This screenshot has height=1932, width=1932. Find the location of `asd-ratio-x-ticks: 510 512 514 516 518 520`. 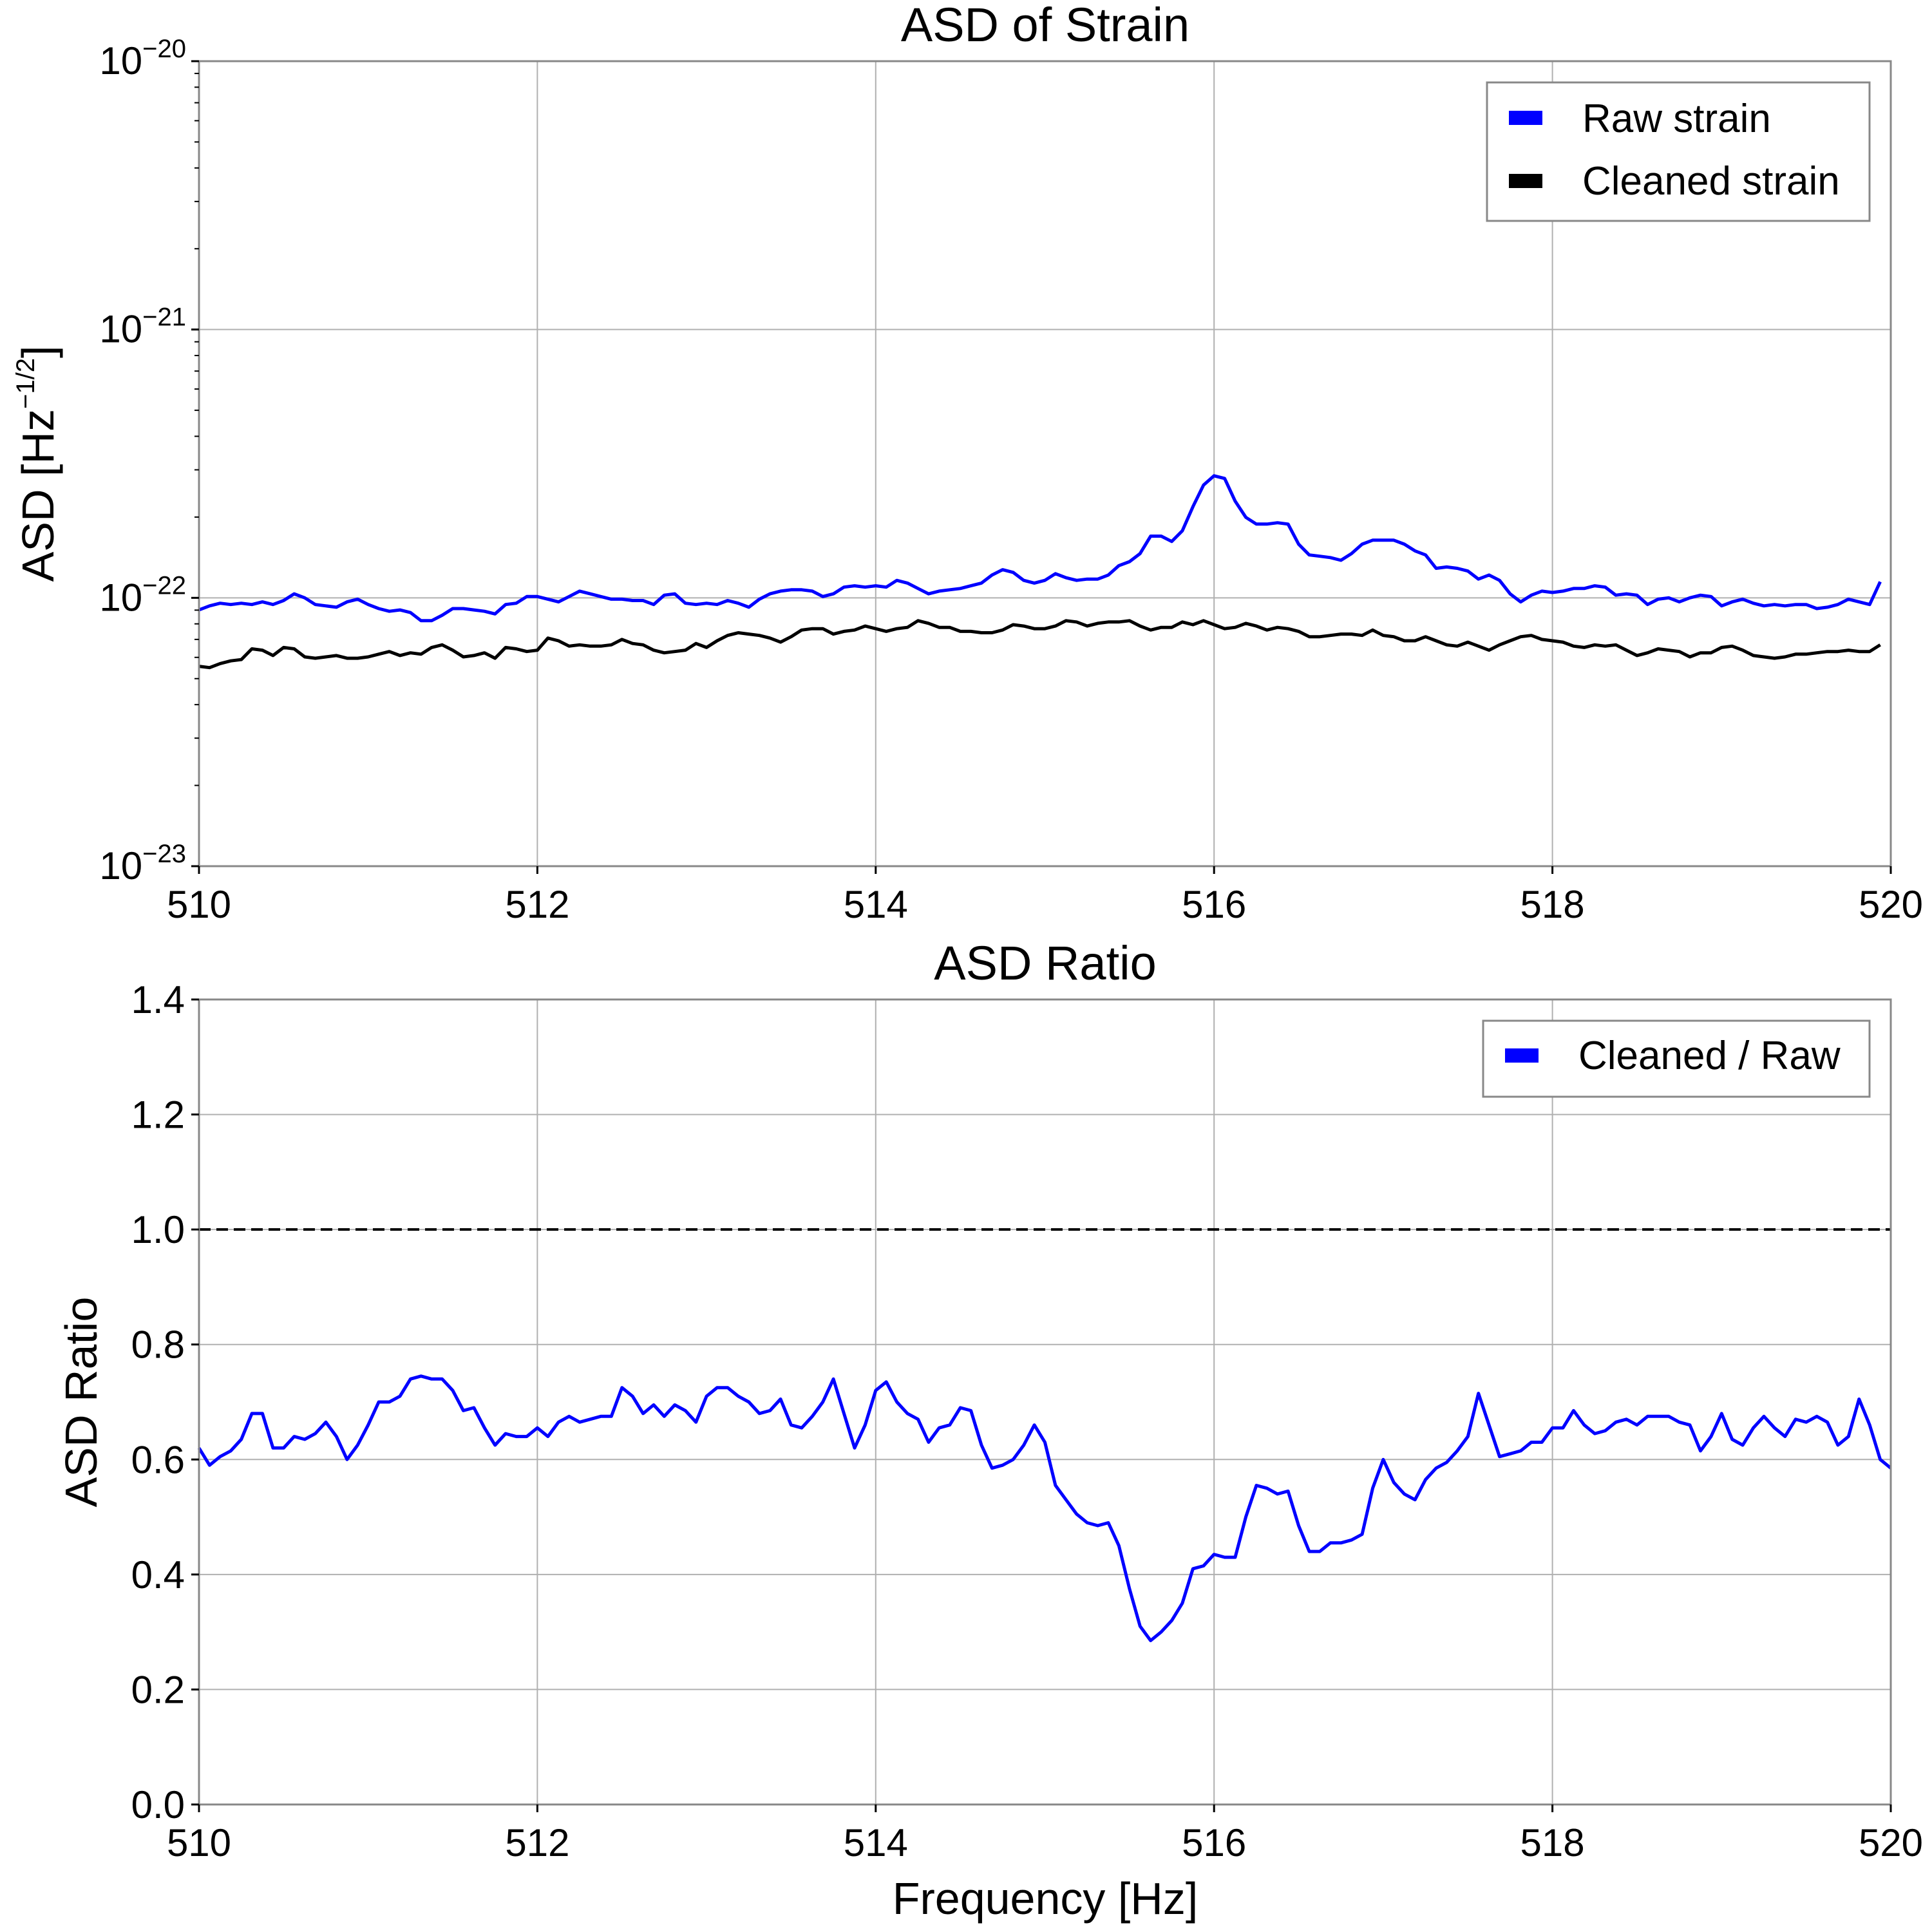

asd-ratio-x-ticks: 510 512 514 516 518 520 is located at coordinates (1045, 1834).